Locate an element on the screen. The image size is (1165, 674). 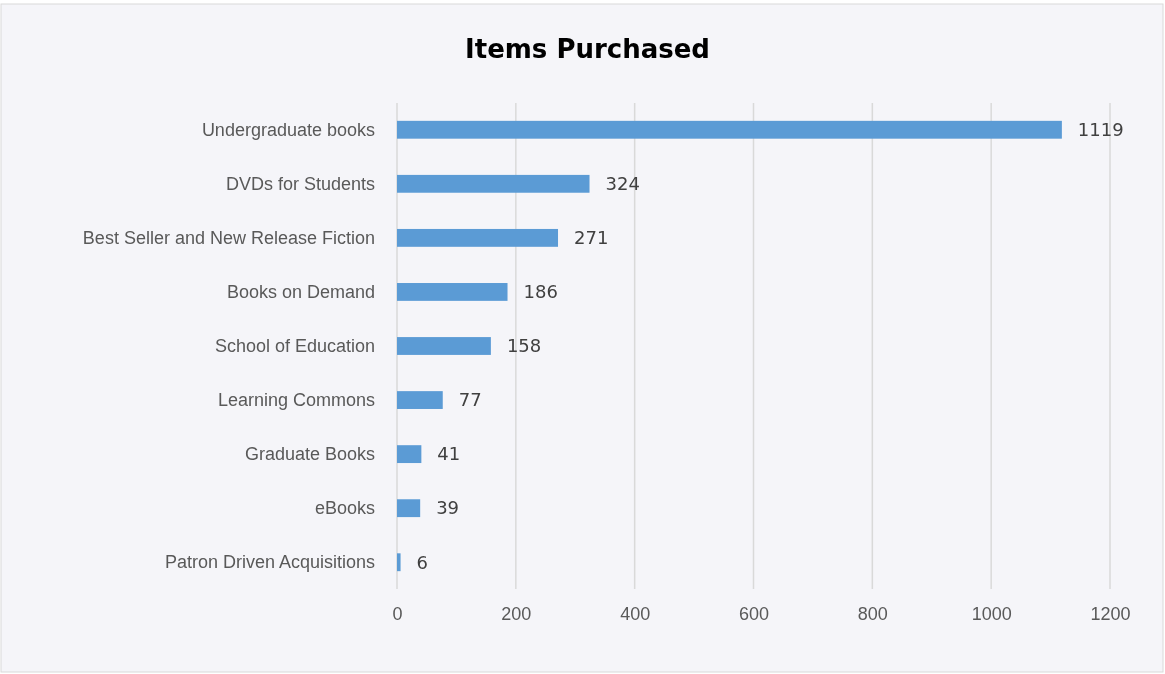
data-label: 1119 is located at coordinates (1100, 130).